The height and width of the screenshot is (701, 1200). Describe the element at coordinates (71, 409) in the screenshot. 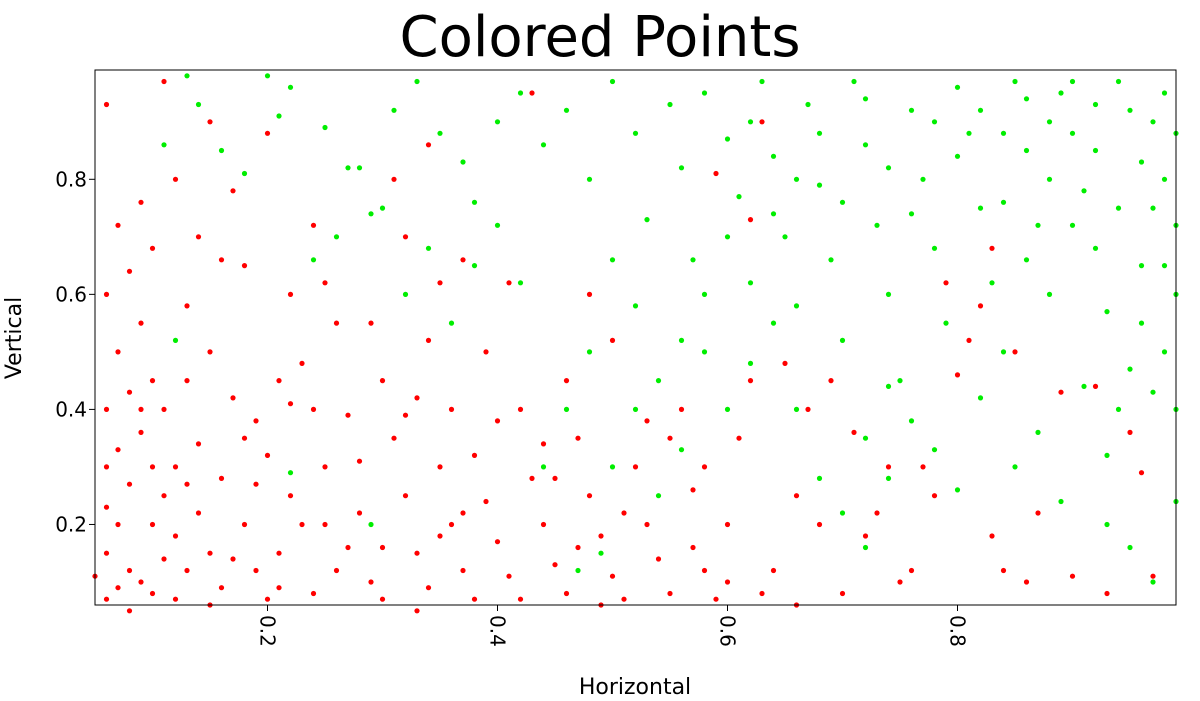

I see `y-tick-label: 0.4` at that location.